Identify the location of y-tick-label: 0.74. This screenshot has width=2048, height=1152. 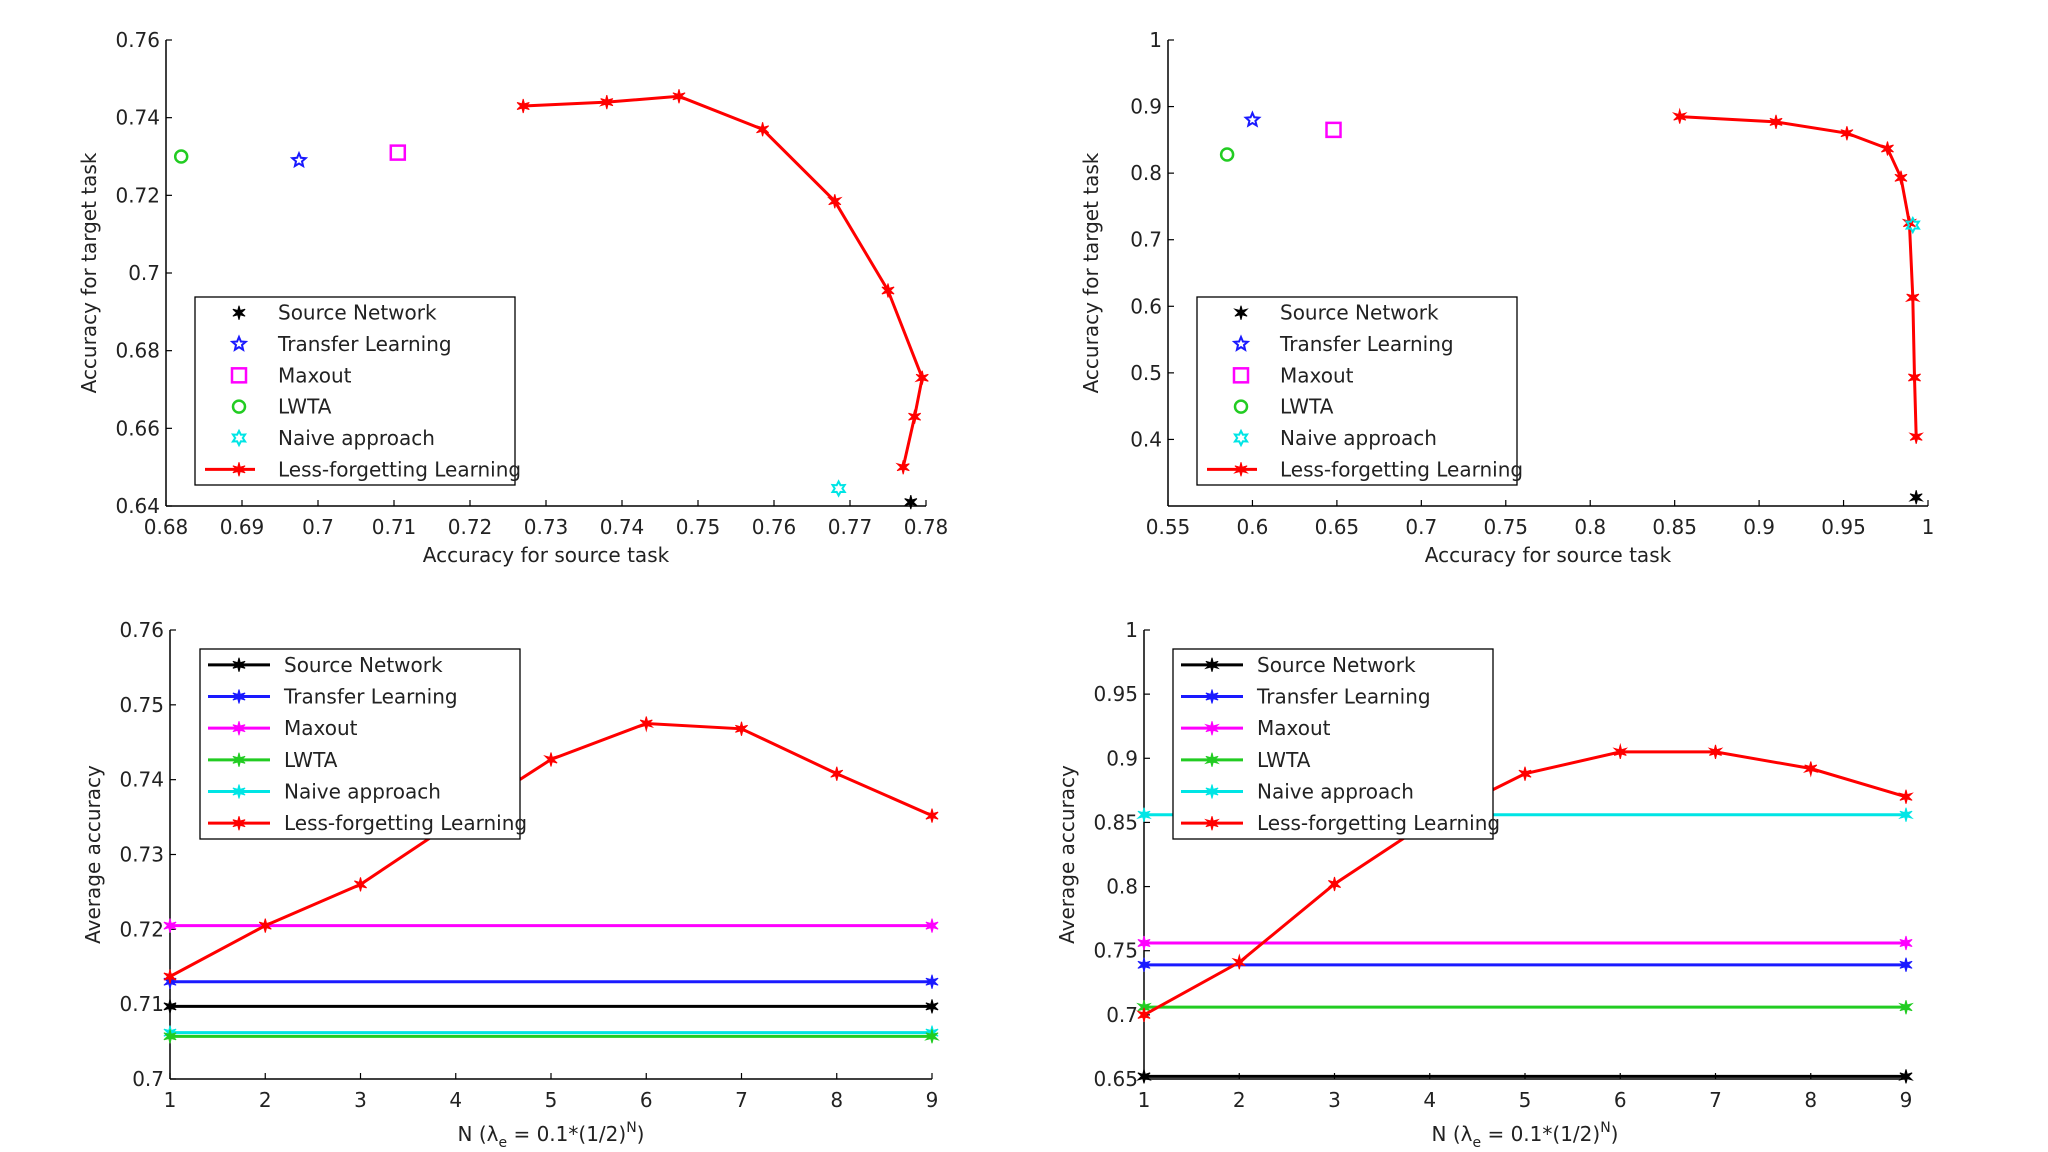
(141, 780).